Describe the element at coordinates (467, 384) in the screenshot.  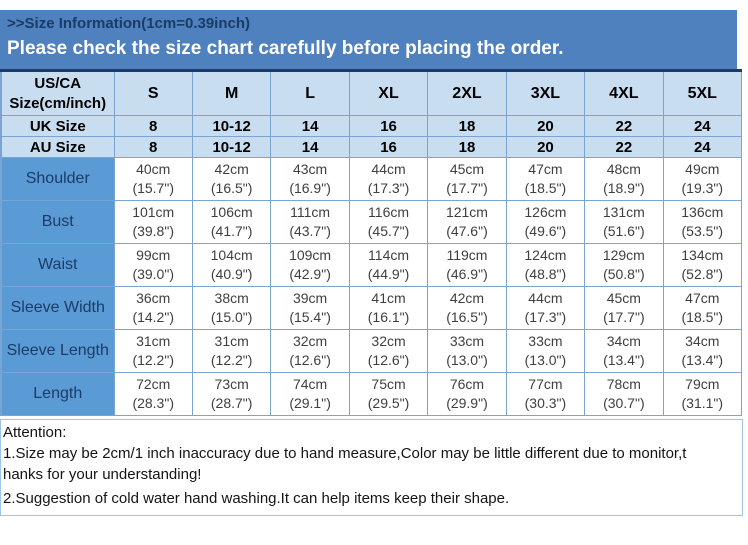
I see `cm-value: 76cm` at that location.